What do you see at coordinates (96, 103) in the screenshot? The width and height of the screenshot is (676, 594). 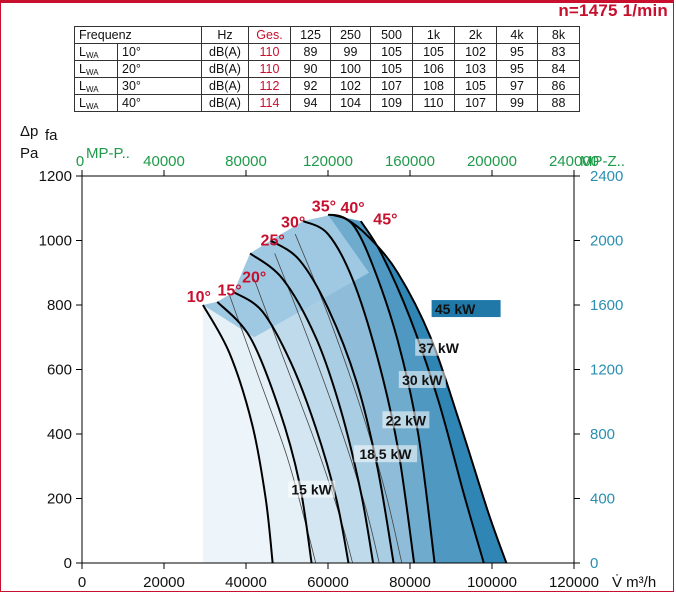 I see `row-label: LWA` at bounding box center [96, 103].